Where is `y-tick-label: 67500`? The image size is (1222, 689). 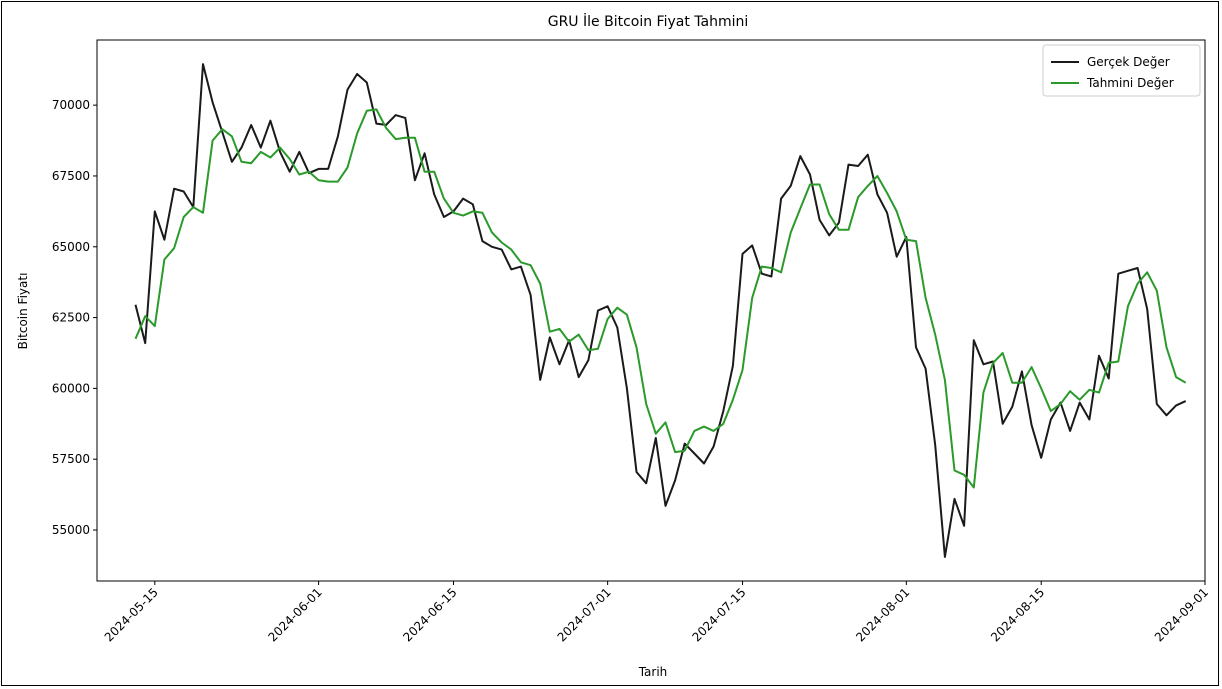 y-tick-label: 67500 is located at coordinates (71, 176).